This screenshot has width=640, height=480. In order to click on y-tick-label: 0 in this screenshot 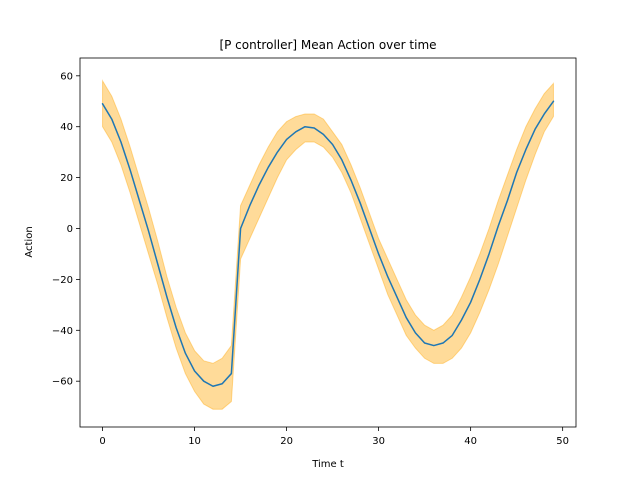, I will do `click(70, 229)`.